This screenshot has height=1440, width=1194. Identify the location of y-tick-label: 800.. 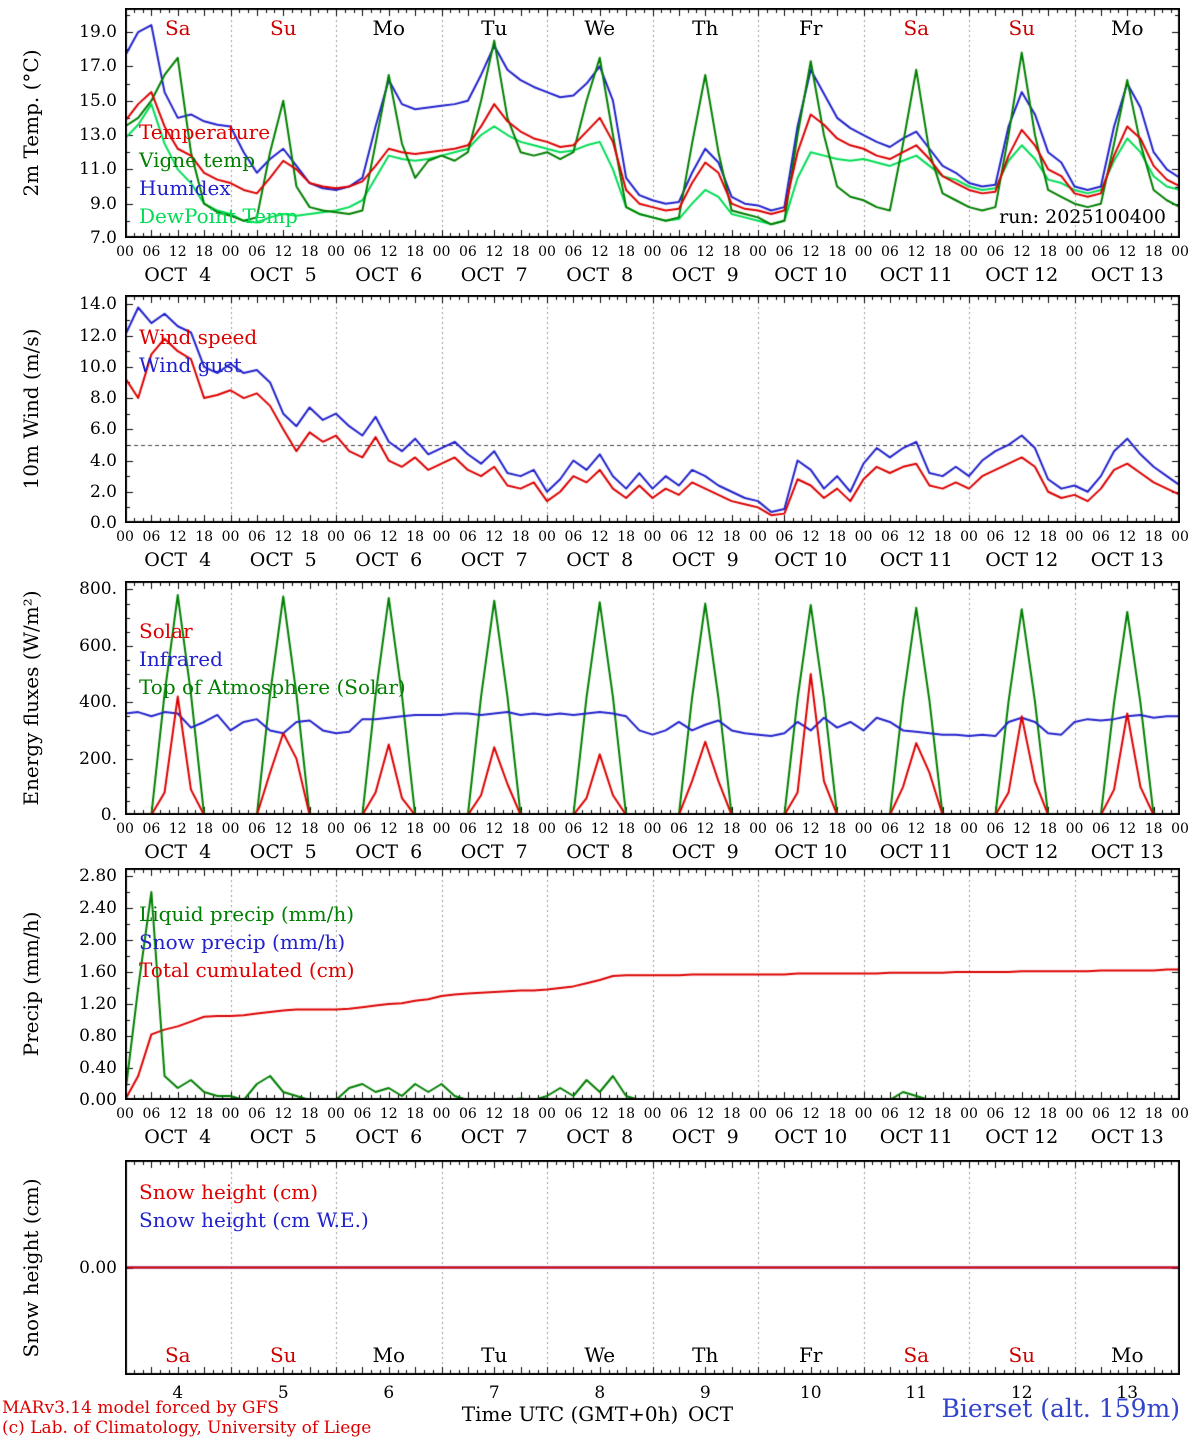
(98, 589).